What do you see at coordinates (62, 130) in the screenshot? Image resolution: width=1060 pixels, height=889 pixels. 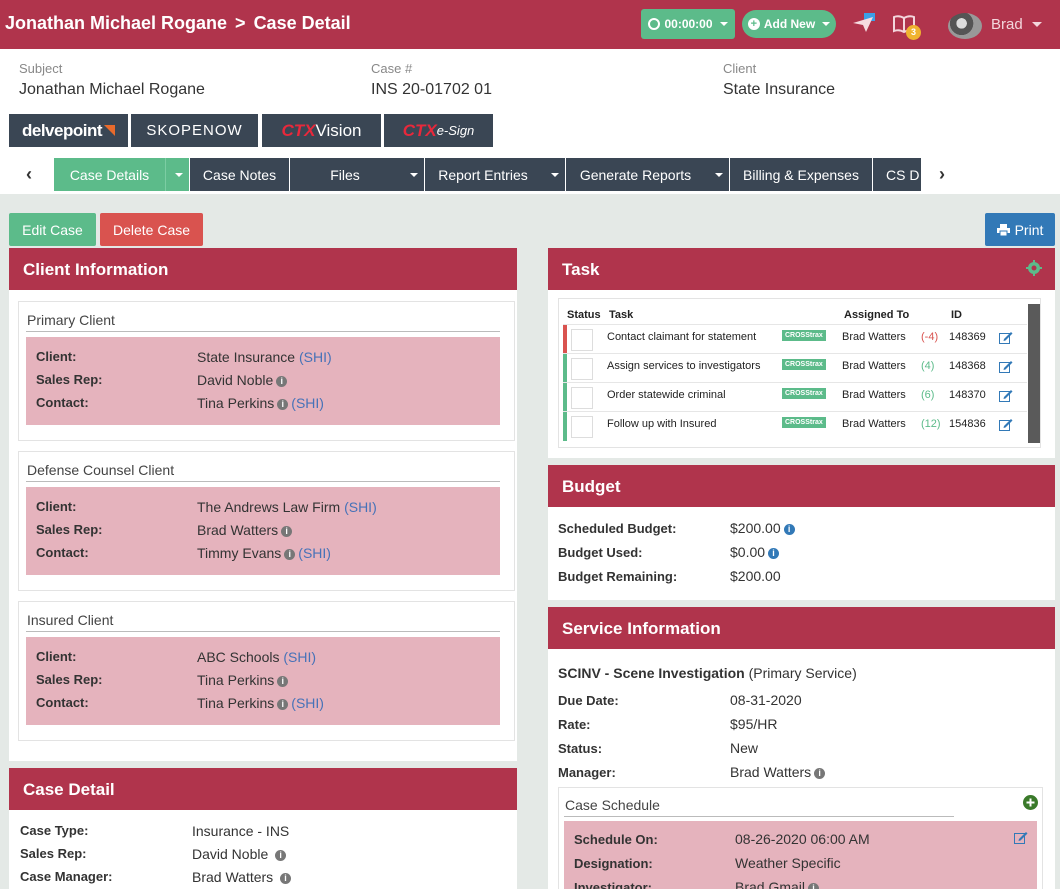 I see `delvepoint-label: delvepoint` at bounding box center [62, 130].